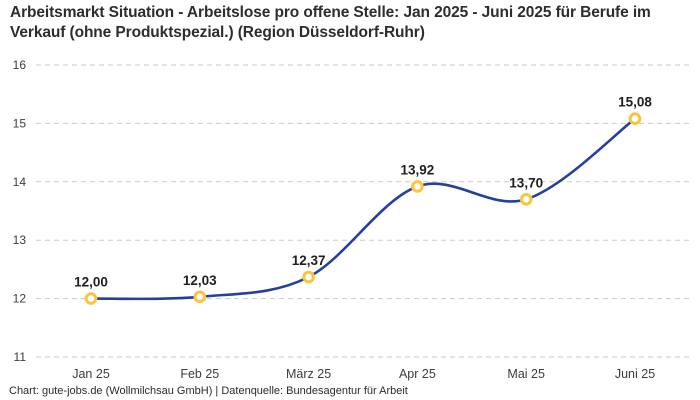  Describe the element at coordinates (20, 182) in the screenshot. I see `y-tick-label: 14` at that location.